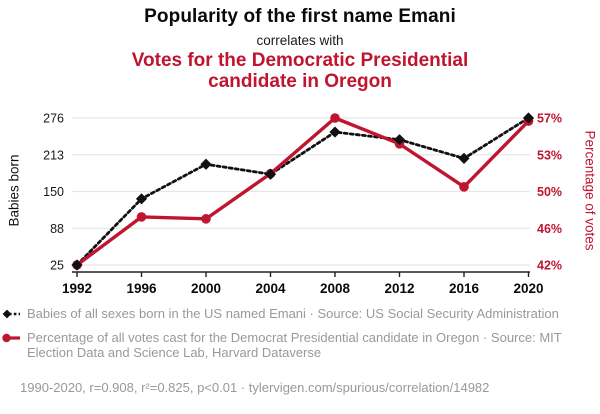  I want to click on left-tick-label: 213, so click(53, 155).